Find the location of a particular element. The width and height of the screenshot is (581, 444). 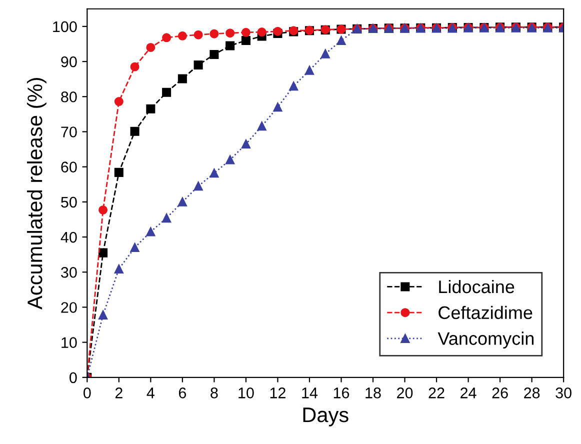

x-axis-title: Days is located at coordinates (325, 417).